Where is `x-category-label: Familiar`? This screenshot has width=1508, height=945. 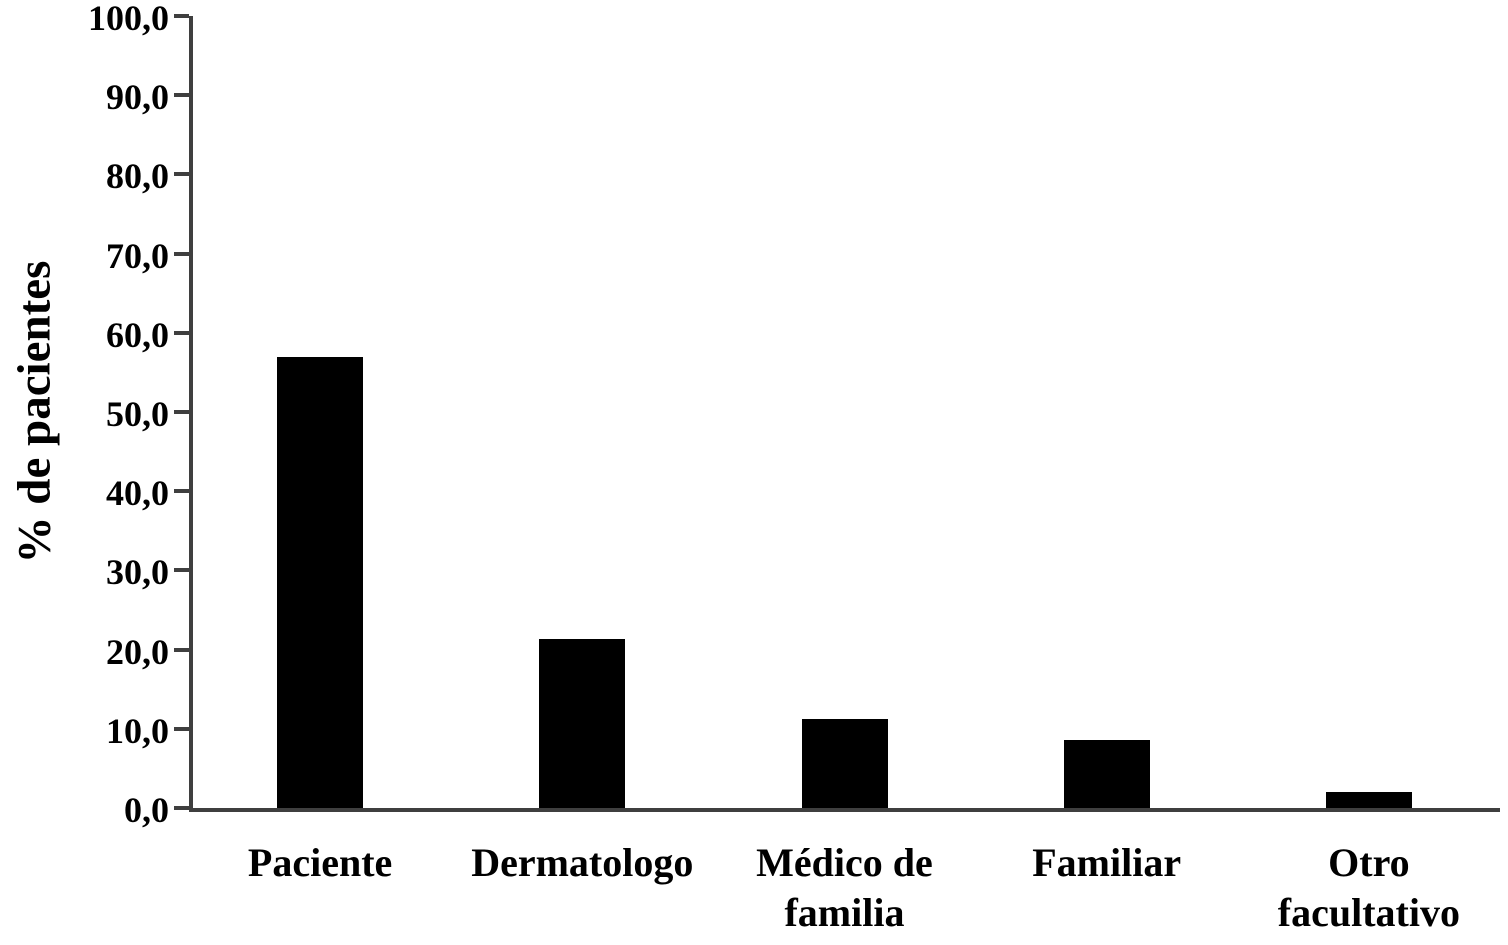
x-category-label: Familiar is located at coordinates (1107, 862).